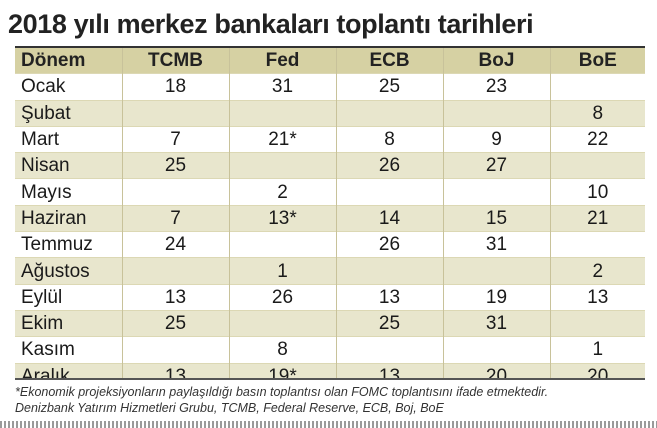 Image resolution: width=657 pixels, height=428 pixels. I want to click on table-header: Dönem TCMB Fed ECB BoJ BoE, so click(330, 61).